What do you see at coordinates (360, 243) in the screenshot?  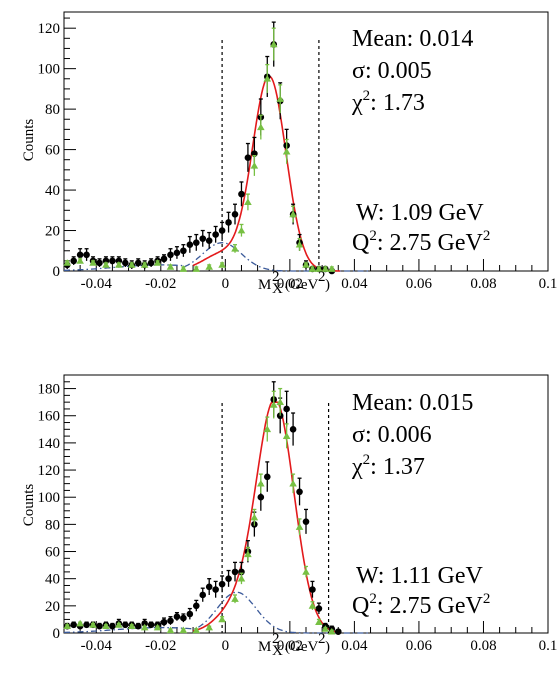 I see `stat-q-label: Q` at bounding box center [360, 243].